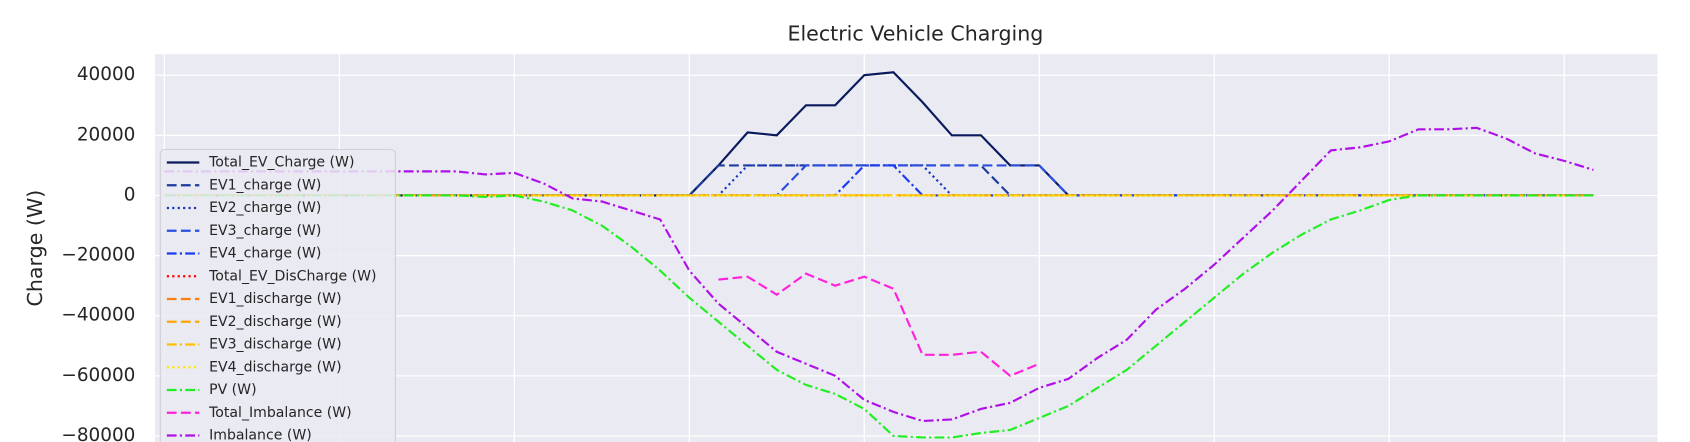  What do you see at coordinates (915, 34) in the screenshot?
I see `chart-title: Electric Vehicle Charging` at bounding box center [915, 34].